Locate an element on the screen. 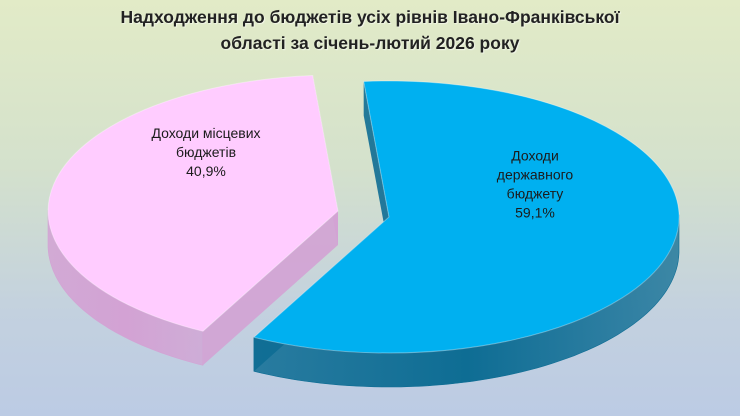 The width and height of the screenshot is (740, 416). pie-slice-value-label: 59,1% is located at coordinates (535, 213).